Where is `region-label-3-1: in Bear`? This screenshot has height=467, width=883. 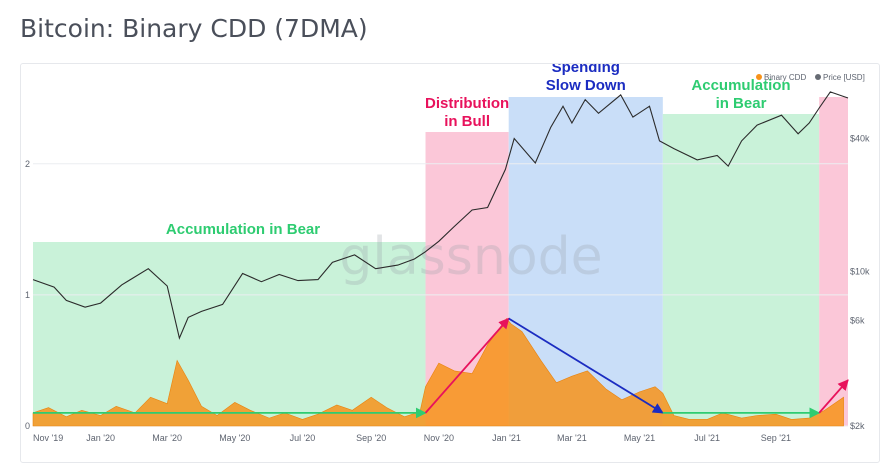 region-label-3-1: in Bear is located at coordinates (741, 103).